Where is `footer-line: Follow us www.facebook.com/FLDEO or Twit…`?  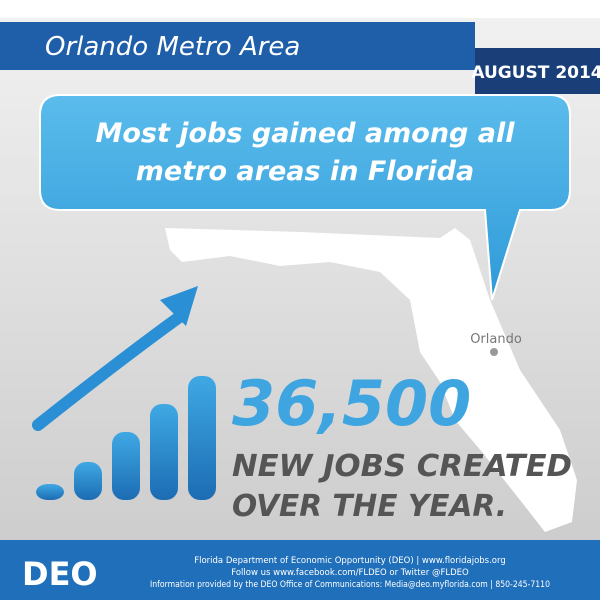
footer-line: Follow us www.facebook.com/FLDEO or Twit… is located at coordinates (350, 573).